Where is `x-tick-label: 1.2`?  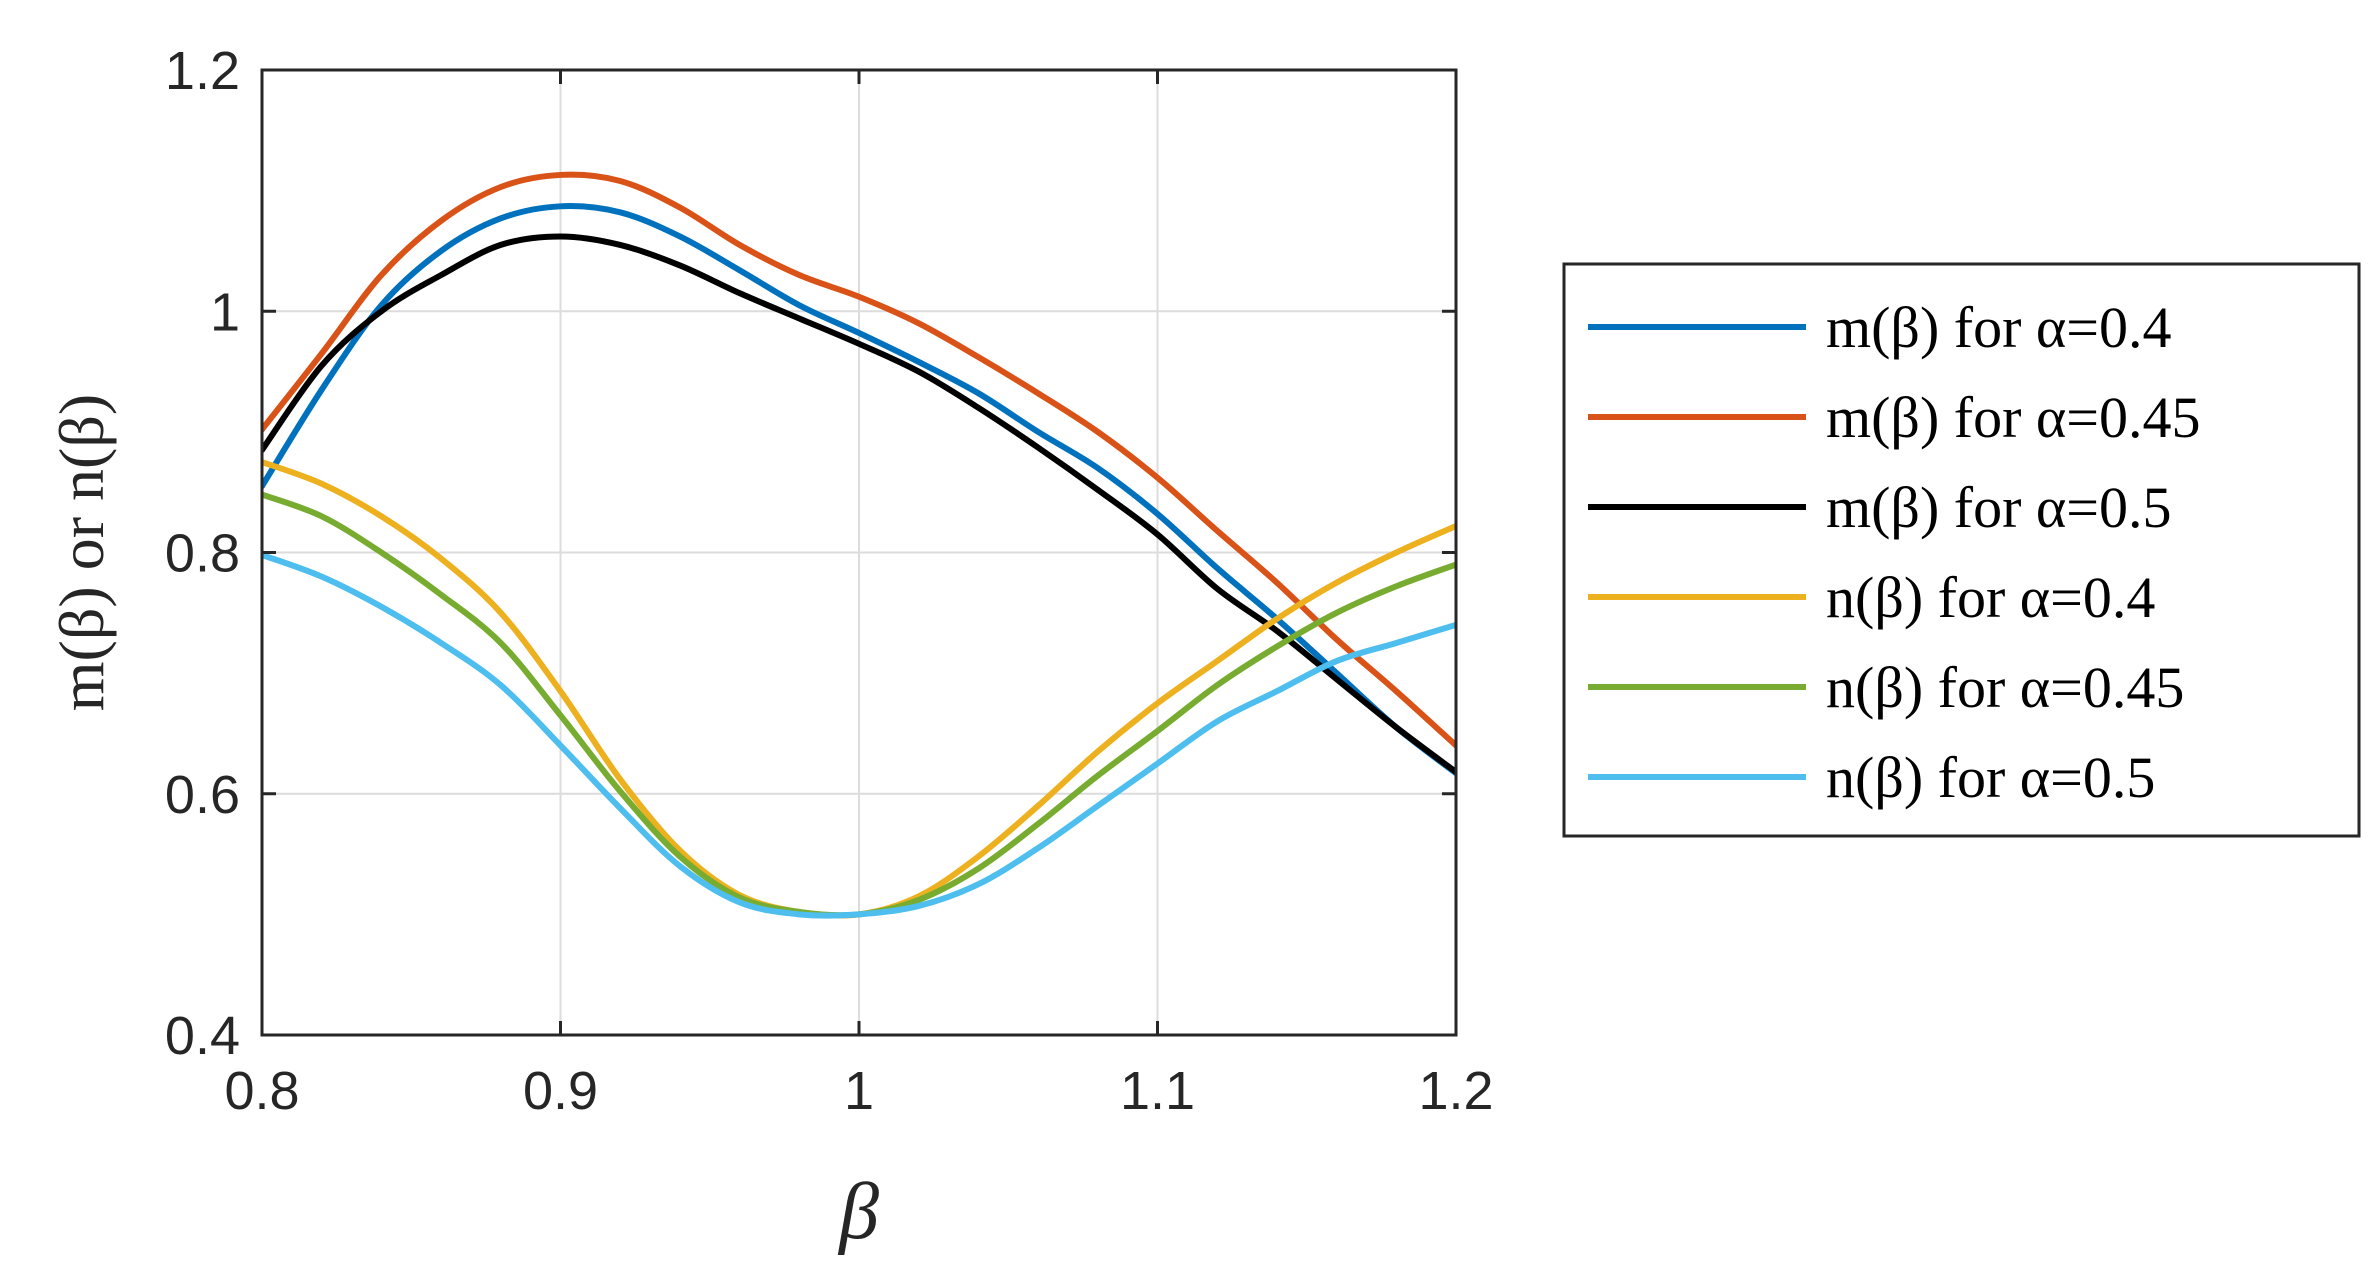 x-tick-label: 1.2 is located at coordinates (1455, 1091).